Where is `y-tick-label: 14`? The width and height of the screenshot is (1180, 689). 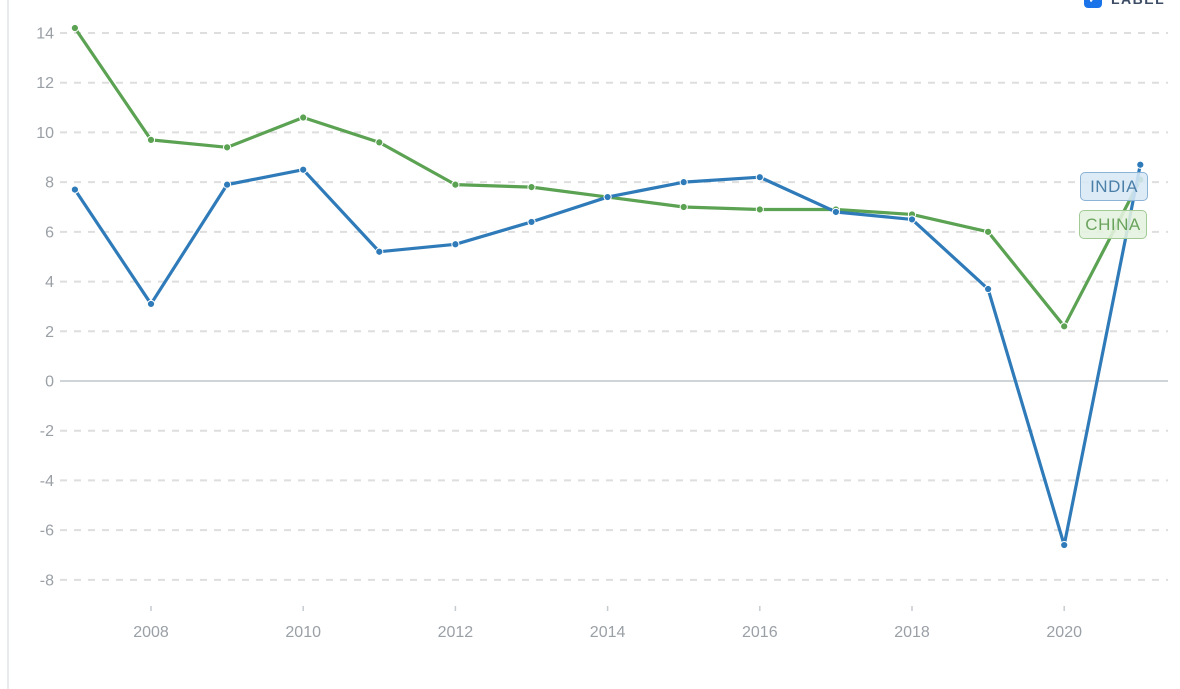 y-tick-label: 14 is located at coordinates (45, 34).